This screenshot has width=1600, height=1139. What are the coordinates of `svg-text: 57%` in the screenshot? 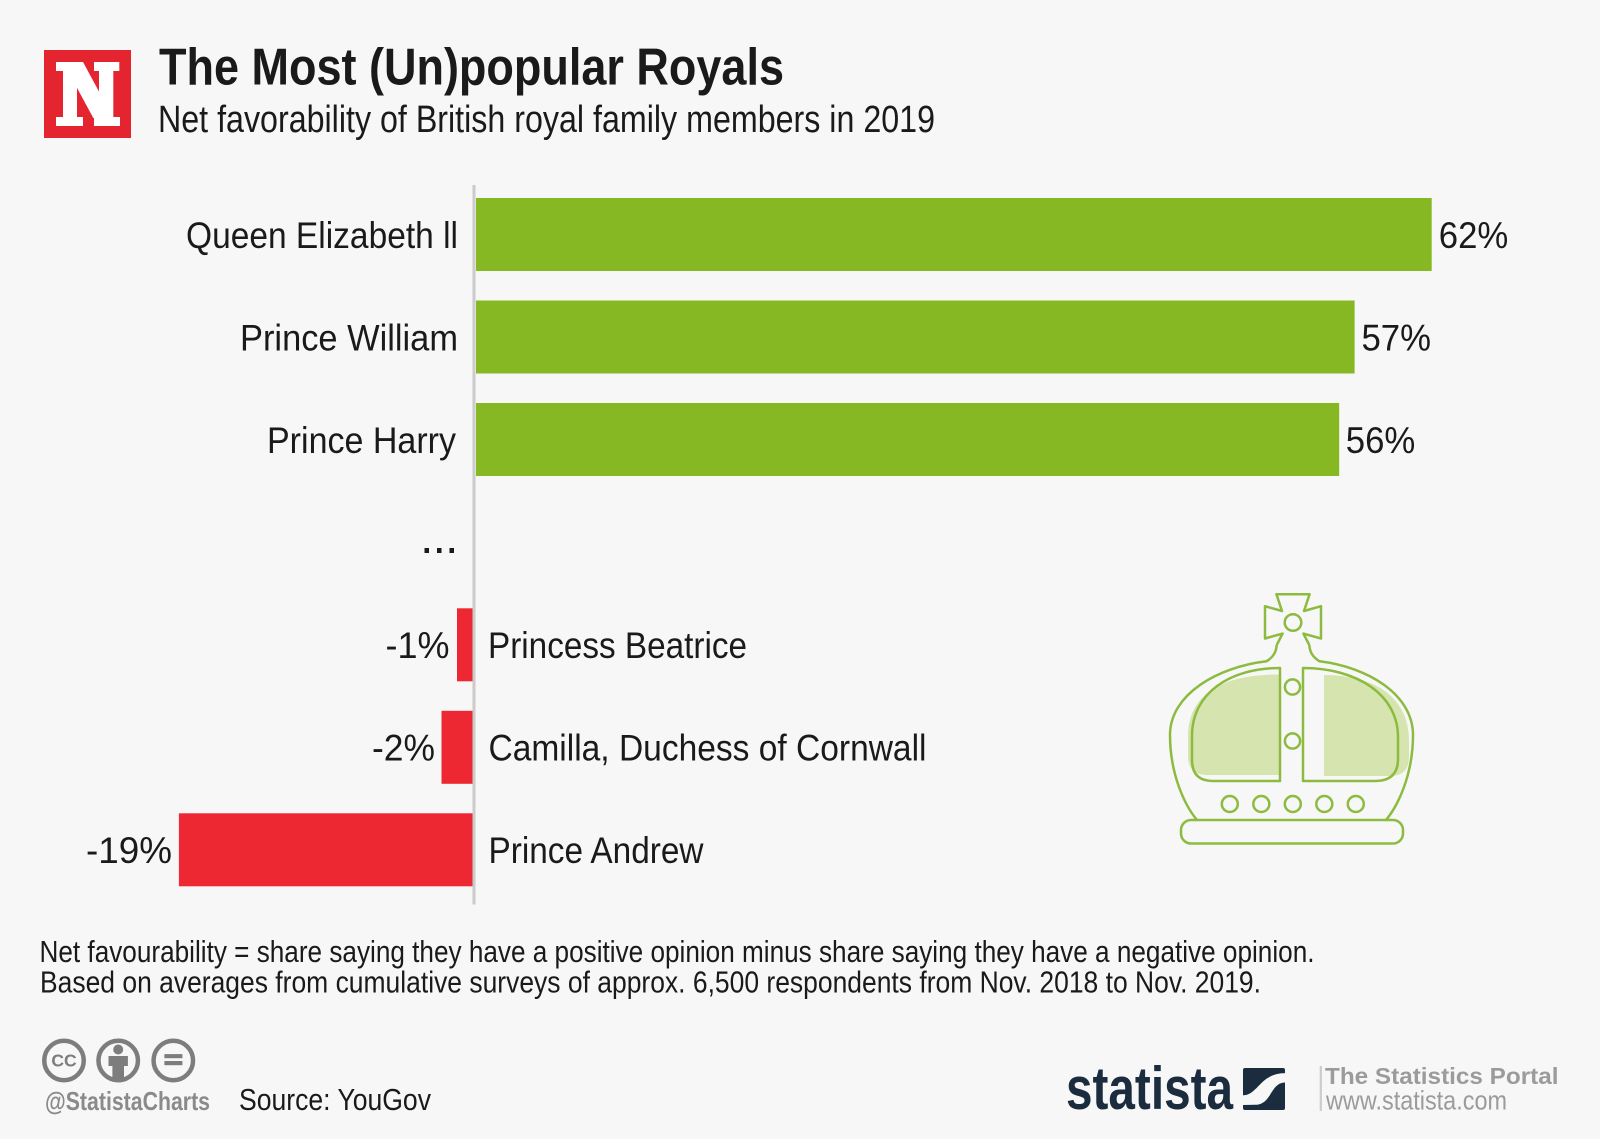 It's located at (1397, 337).